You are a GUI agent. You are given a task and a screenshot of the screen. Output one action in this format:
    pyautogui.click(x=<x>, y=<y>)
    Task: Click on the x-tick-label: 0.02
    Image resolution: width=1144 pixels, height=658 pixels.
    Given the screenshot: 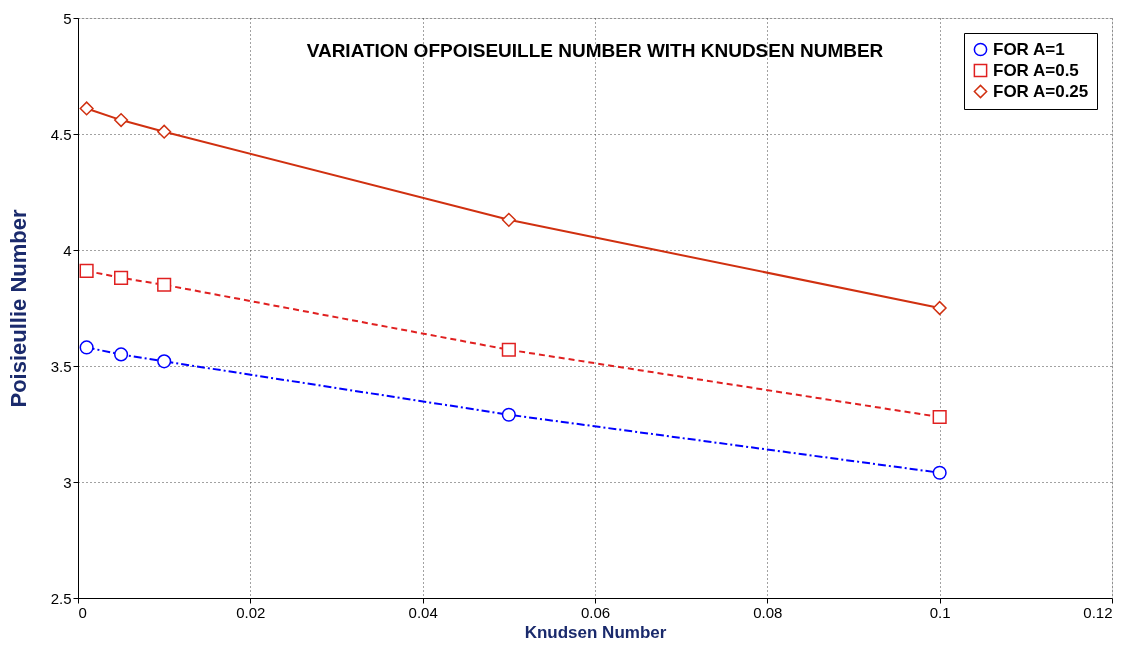 What is the action you would take?
    pyautogui.click(x=251, y=612)
    